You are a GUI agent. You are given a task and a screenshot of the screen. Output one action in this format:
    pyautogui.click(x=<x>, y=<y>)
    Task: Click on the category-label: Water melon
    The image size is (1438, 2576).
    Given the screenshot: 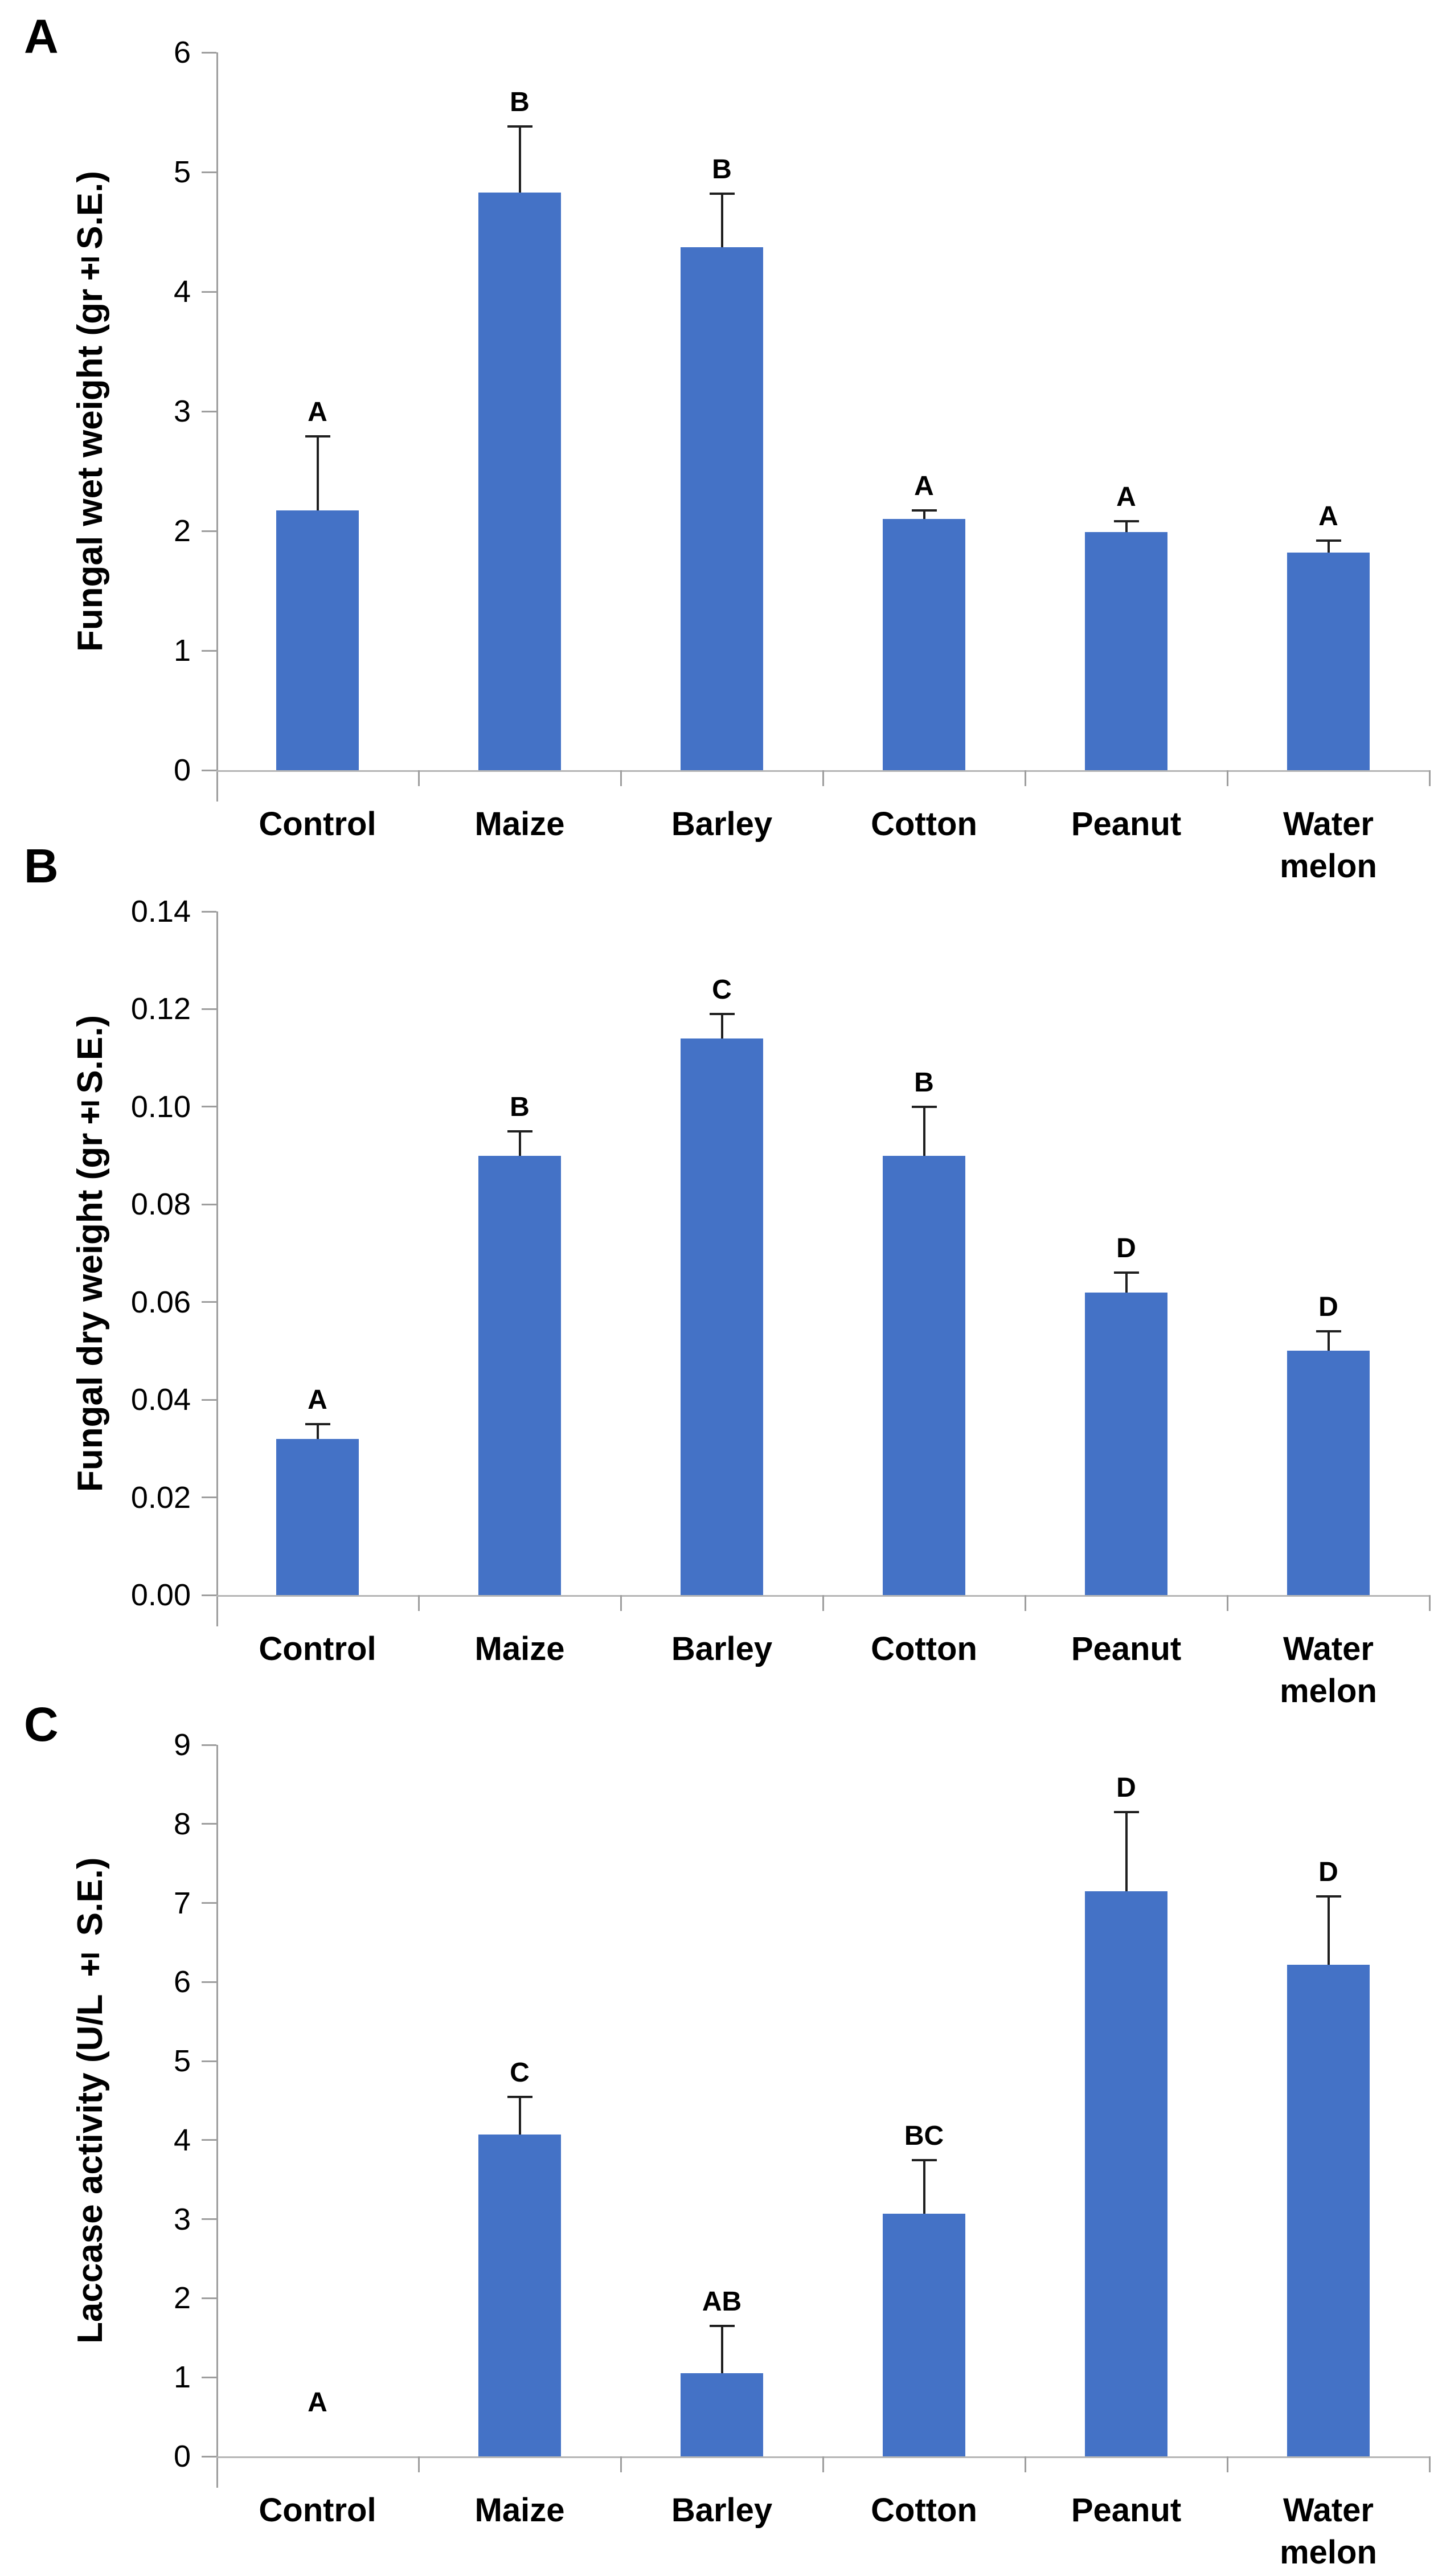 What is the action you would take?
    pyautogui.click(x=1328, y=845)
    